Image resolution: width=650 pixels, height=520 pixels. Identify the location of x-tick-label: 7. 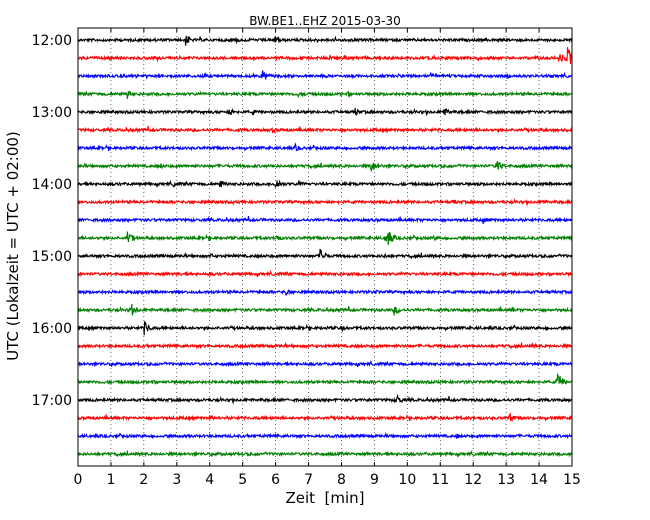
(308, 480).